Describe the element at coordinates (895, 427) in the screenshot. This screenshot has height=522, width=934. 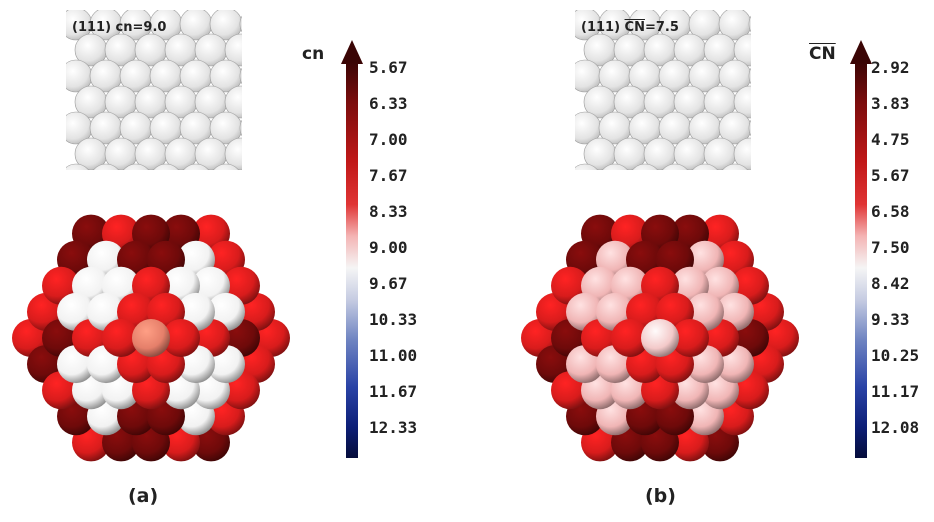
I see `tick-label: 12.08` at that location.